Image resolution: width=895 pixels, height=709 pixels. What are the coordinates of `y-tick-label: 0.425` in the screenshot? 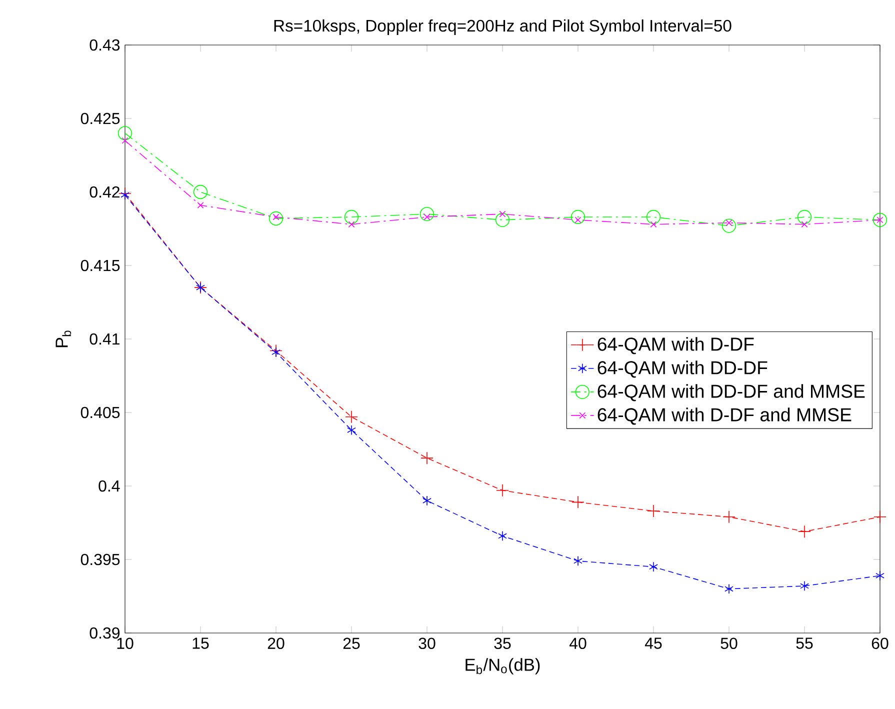 It's located at (100, 118).